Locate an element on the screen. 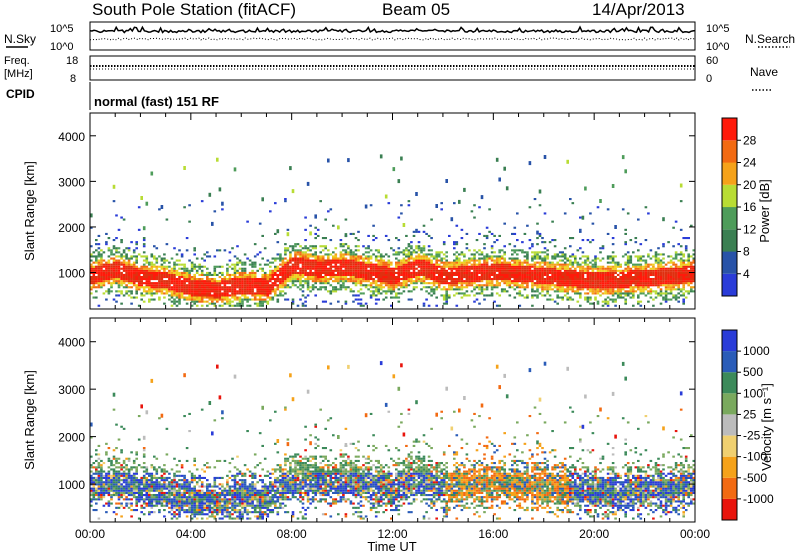  power-y-tick-label: 4000 is located at coordinates (71, 137).